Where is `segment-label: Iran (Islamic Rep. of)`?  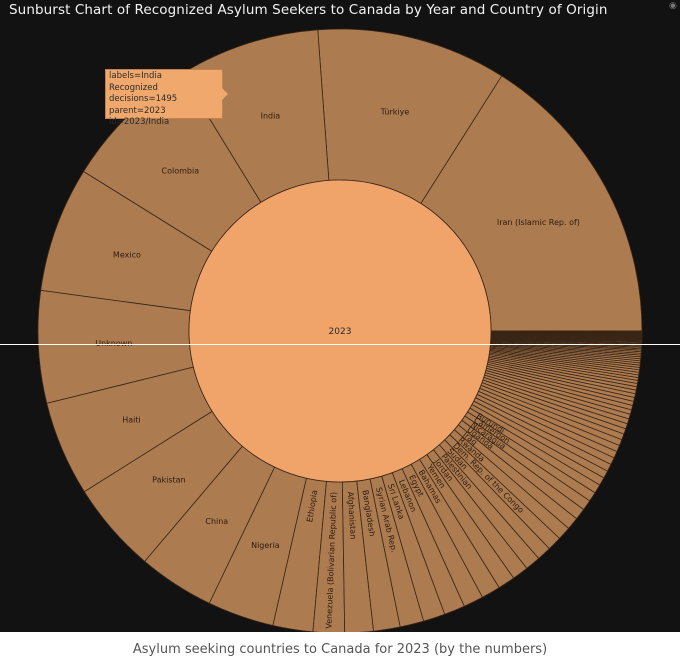 segment-label: Iran (Islamic Rep. of) is located at coordinates (538, 222).